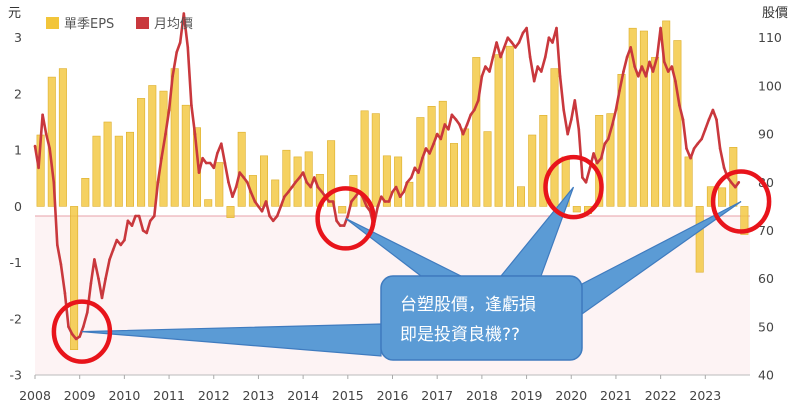 Image resolution: width=800 pixels, height=409 pixels. Describe the element at coordinates (672, 66) in the screenshot. I see `price-point-2022.25` at that location.